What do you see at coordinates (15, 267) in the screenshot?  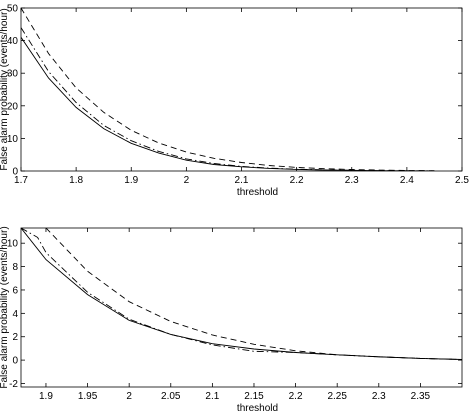 I see `y-tick-label: 8` at bounding box center [15, 267].